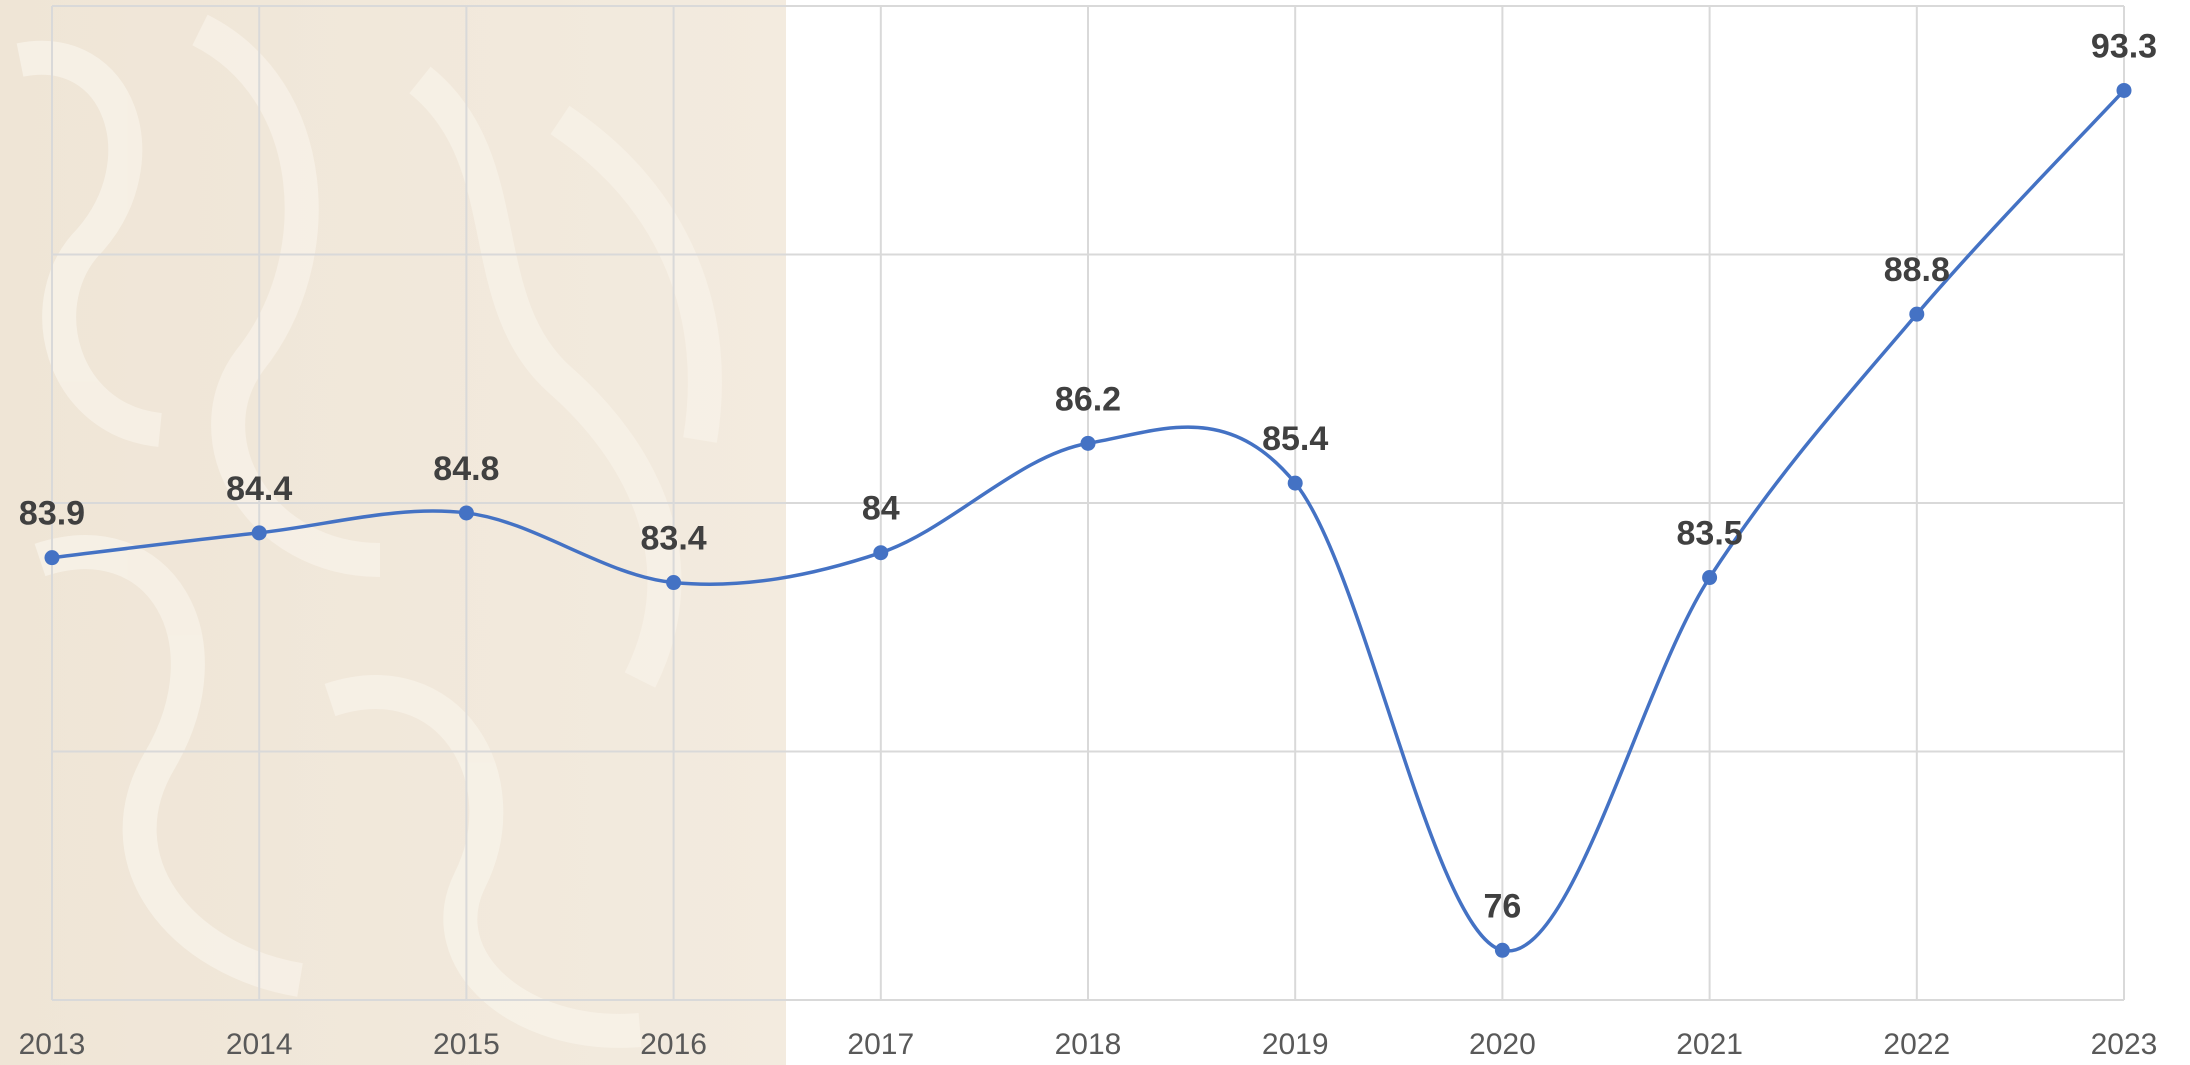  I want to click on data-label: 88.8, so click(1917, 270).